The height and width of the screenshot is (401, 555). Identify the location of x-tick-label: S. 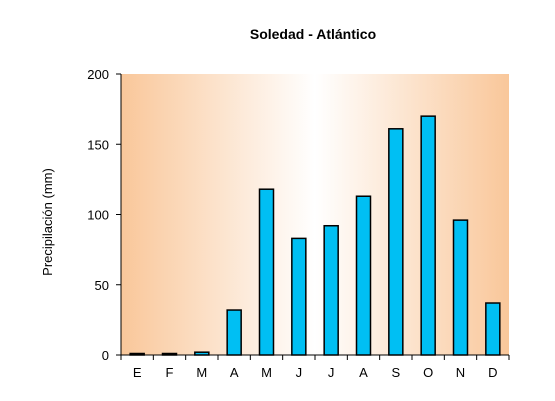
(395, 372).